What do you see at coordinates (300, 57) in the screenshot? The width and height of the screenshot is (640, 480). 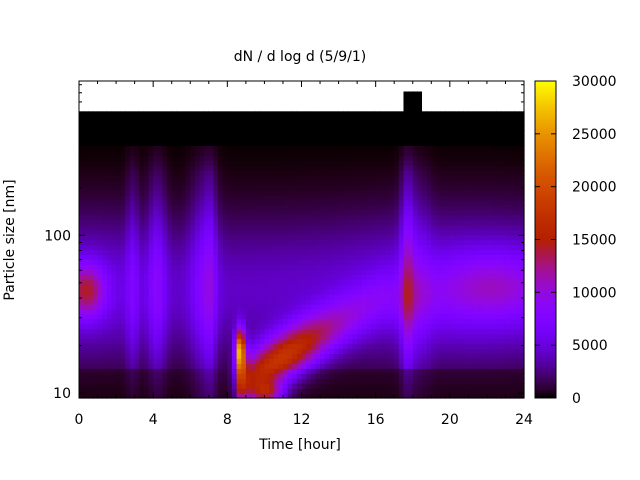 I see `chart-title: dN / d log d (5/9/1)` at bounding box center [300, 57].